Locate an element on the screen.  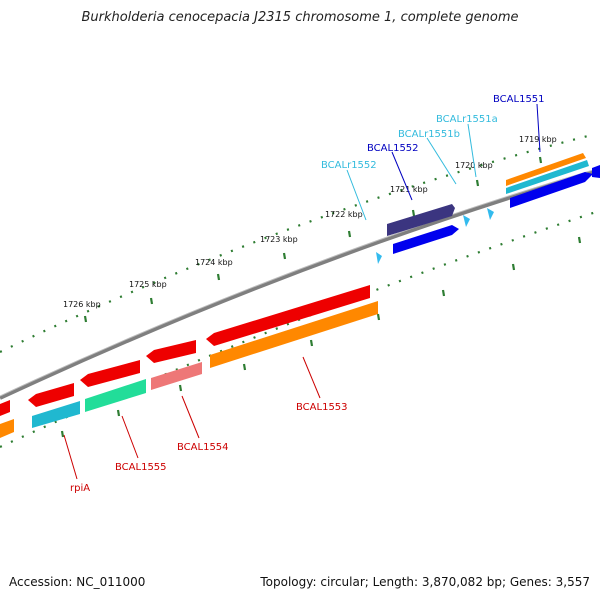
leader-bcal1555 is located at coordinates (130, 437).